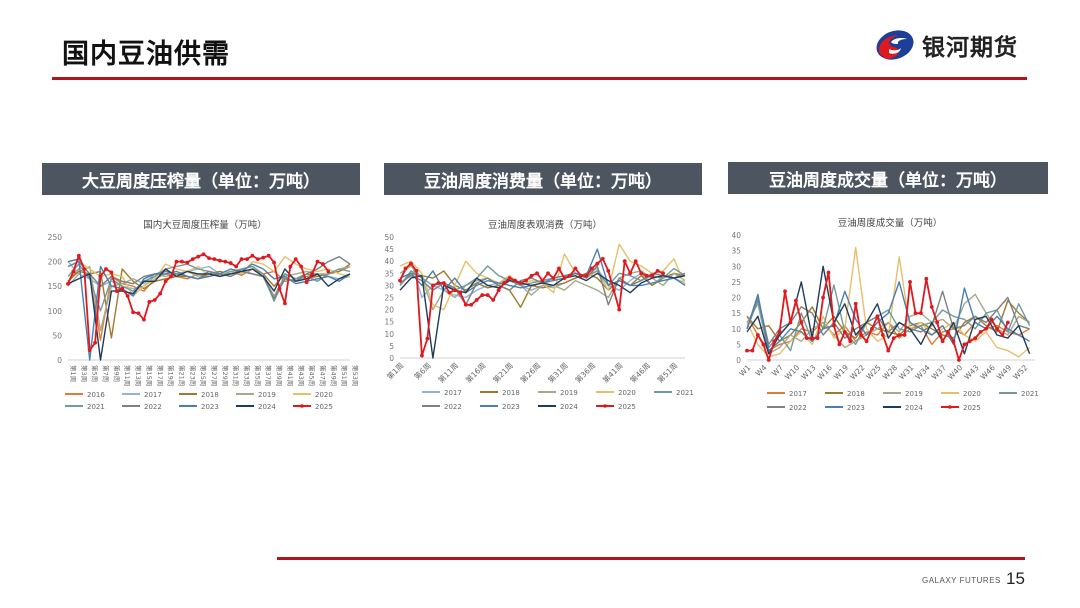 The image size is (1080, 608). What do you see at coordinates (96, 395) in the screenshot?
I see `legend-label: 2016` at bounding box center [96, 395].